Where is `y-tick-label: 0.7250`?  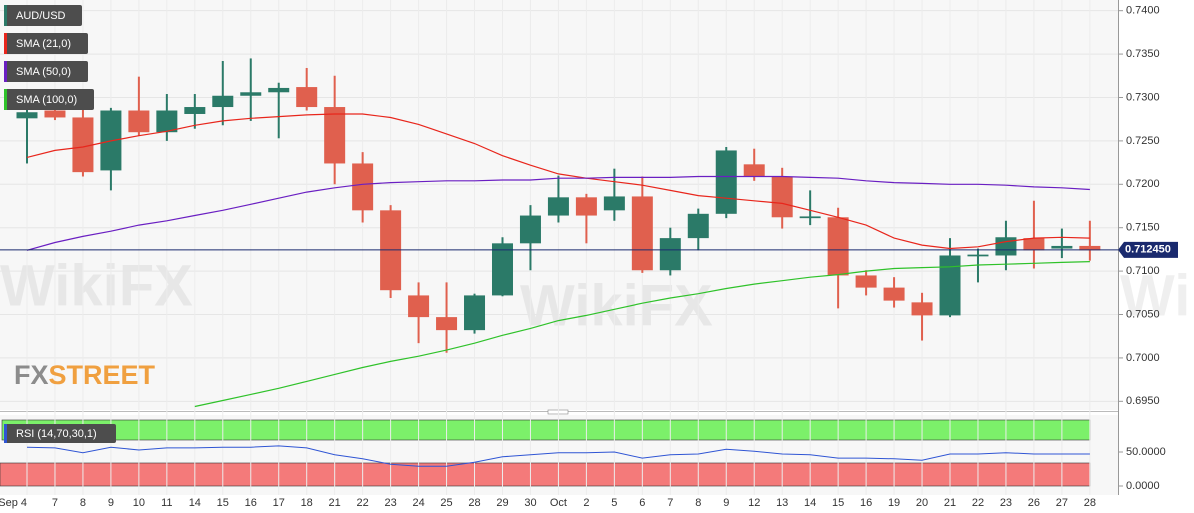
y-tick-label: 0.7250 is located at coordinates (1143, 141).